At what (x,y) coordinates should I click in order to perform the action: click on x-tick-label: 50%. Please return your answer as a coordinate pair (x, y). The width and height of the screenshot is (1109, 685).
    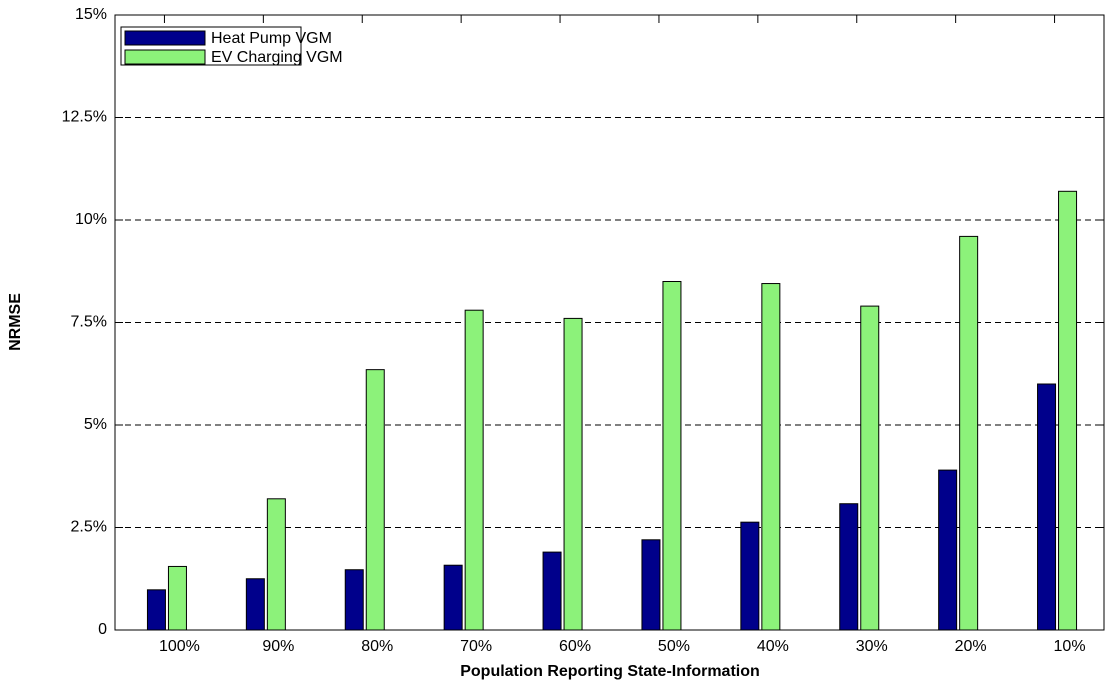
    Looking at the image, I should click on (674, 646).